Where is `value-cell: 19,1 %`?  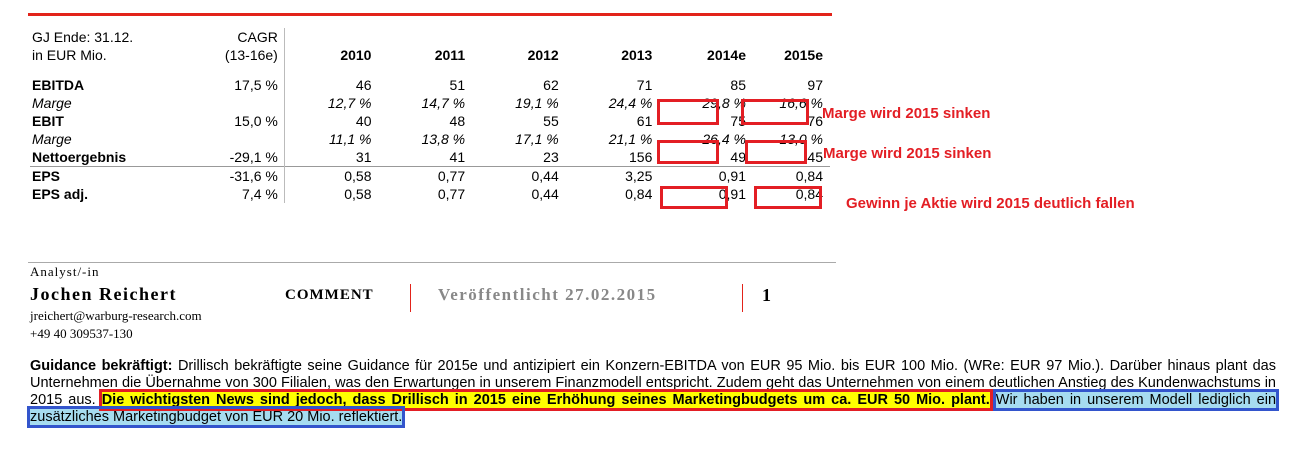
value-cell: 19,1 % is located at coordinates (537, 103).